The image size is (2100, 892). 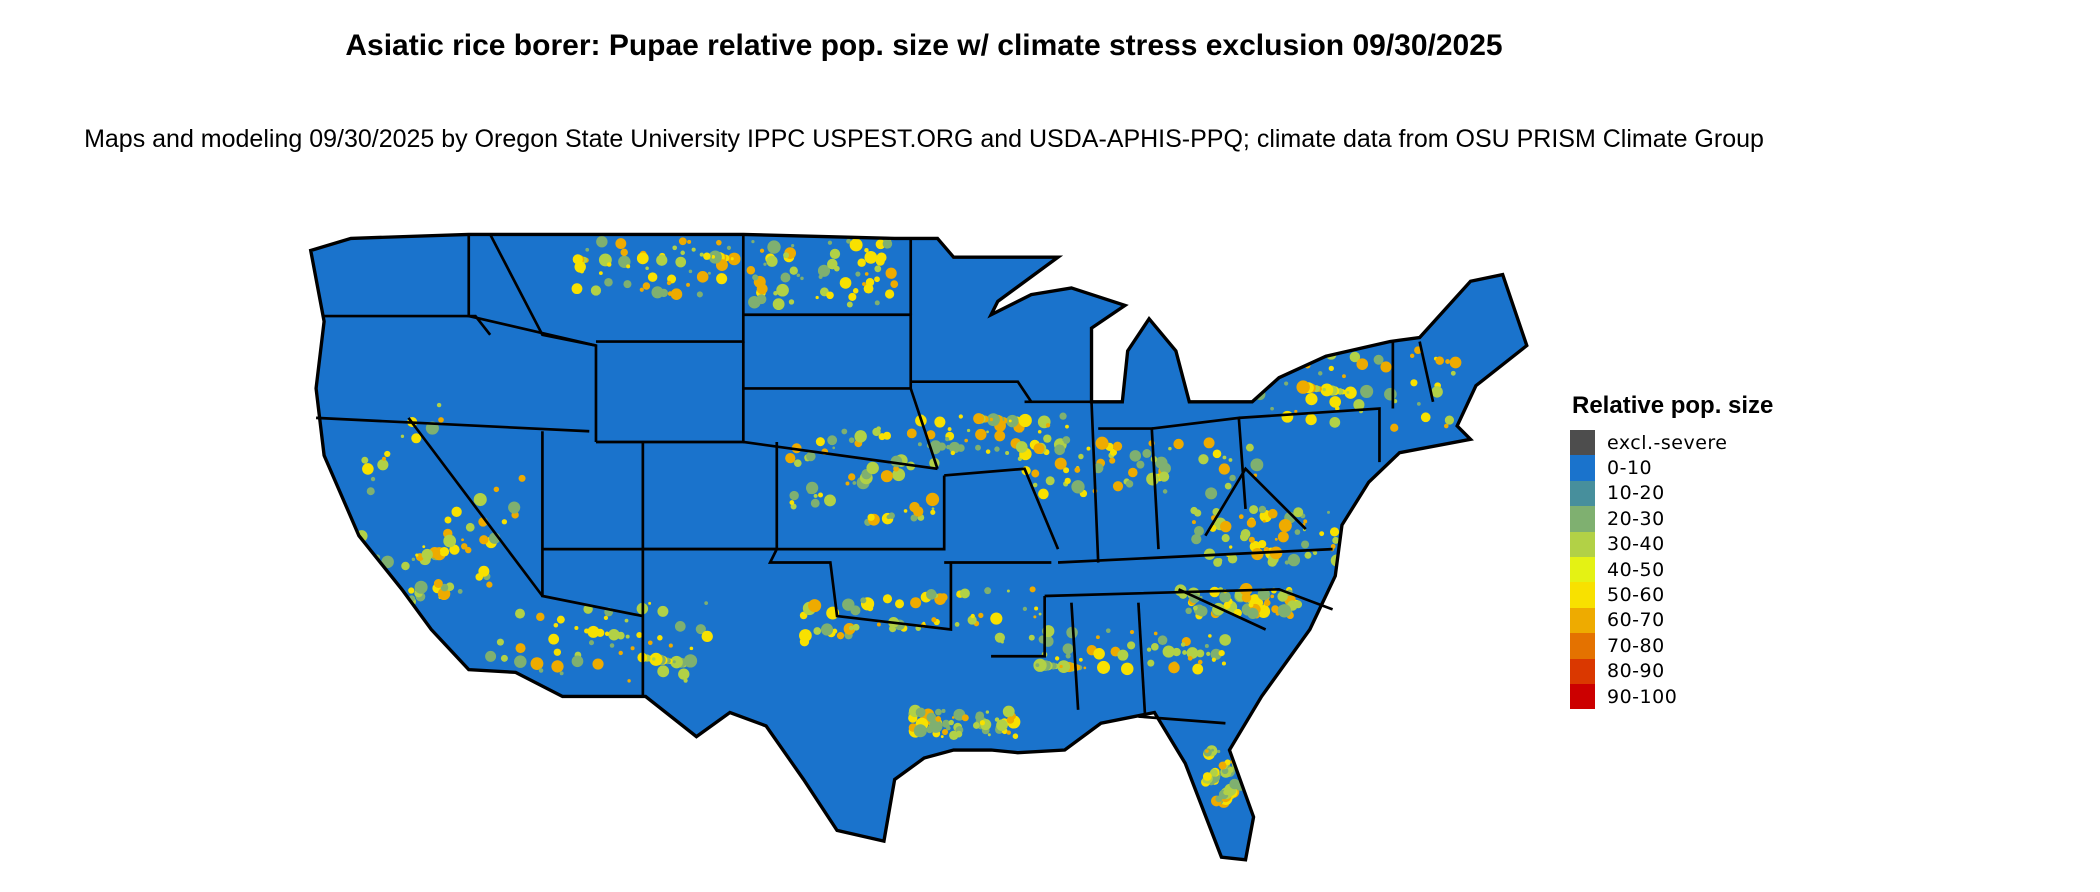 What do you see at coordinates (1671, 468) in the screenshot?
I see `legend-item: 0-10` at bounding box center [1671, 468].